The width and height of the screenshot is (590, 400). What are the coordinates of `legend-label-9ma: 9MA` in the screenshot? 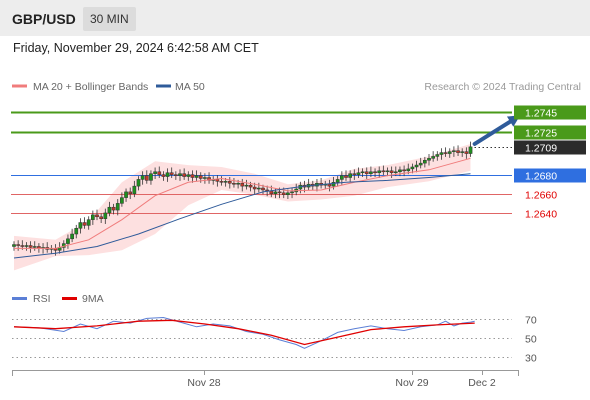 It's located at (93, 299).